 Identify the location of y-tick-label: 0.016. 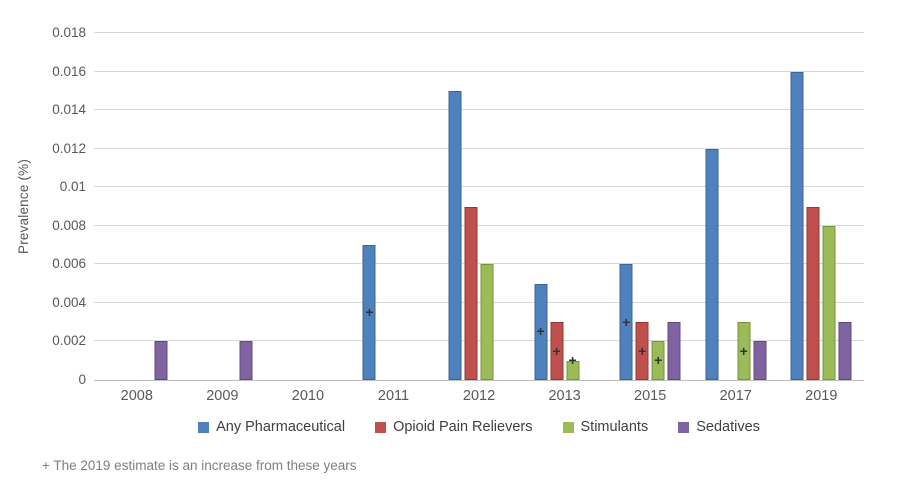
(69, 71).